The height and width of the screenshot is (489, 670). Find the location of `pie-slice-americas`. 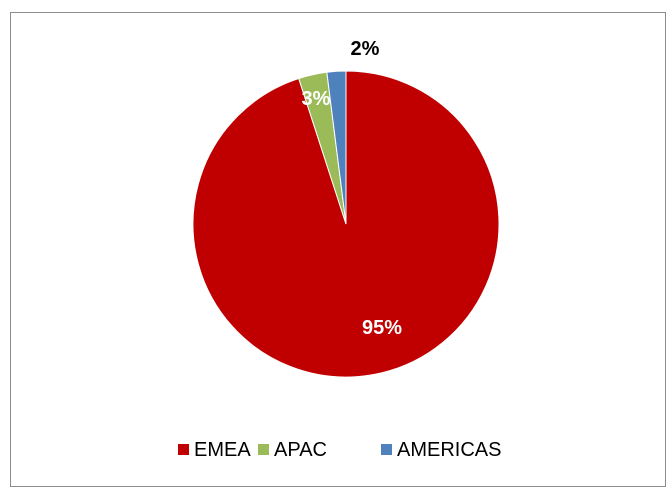

pie-slice-americas is located at coordinates (336, 147).